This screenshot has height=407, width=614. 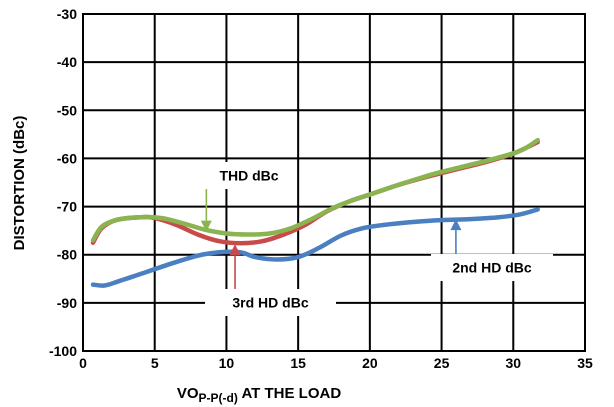 I want to click on series-line-2nd-hd-dbc, so click(x=315, y=247).